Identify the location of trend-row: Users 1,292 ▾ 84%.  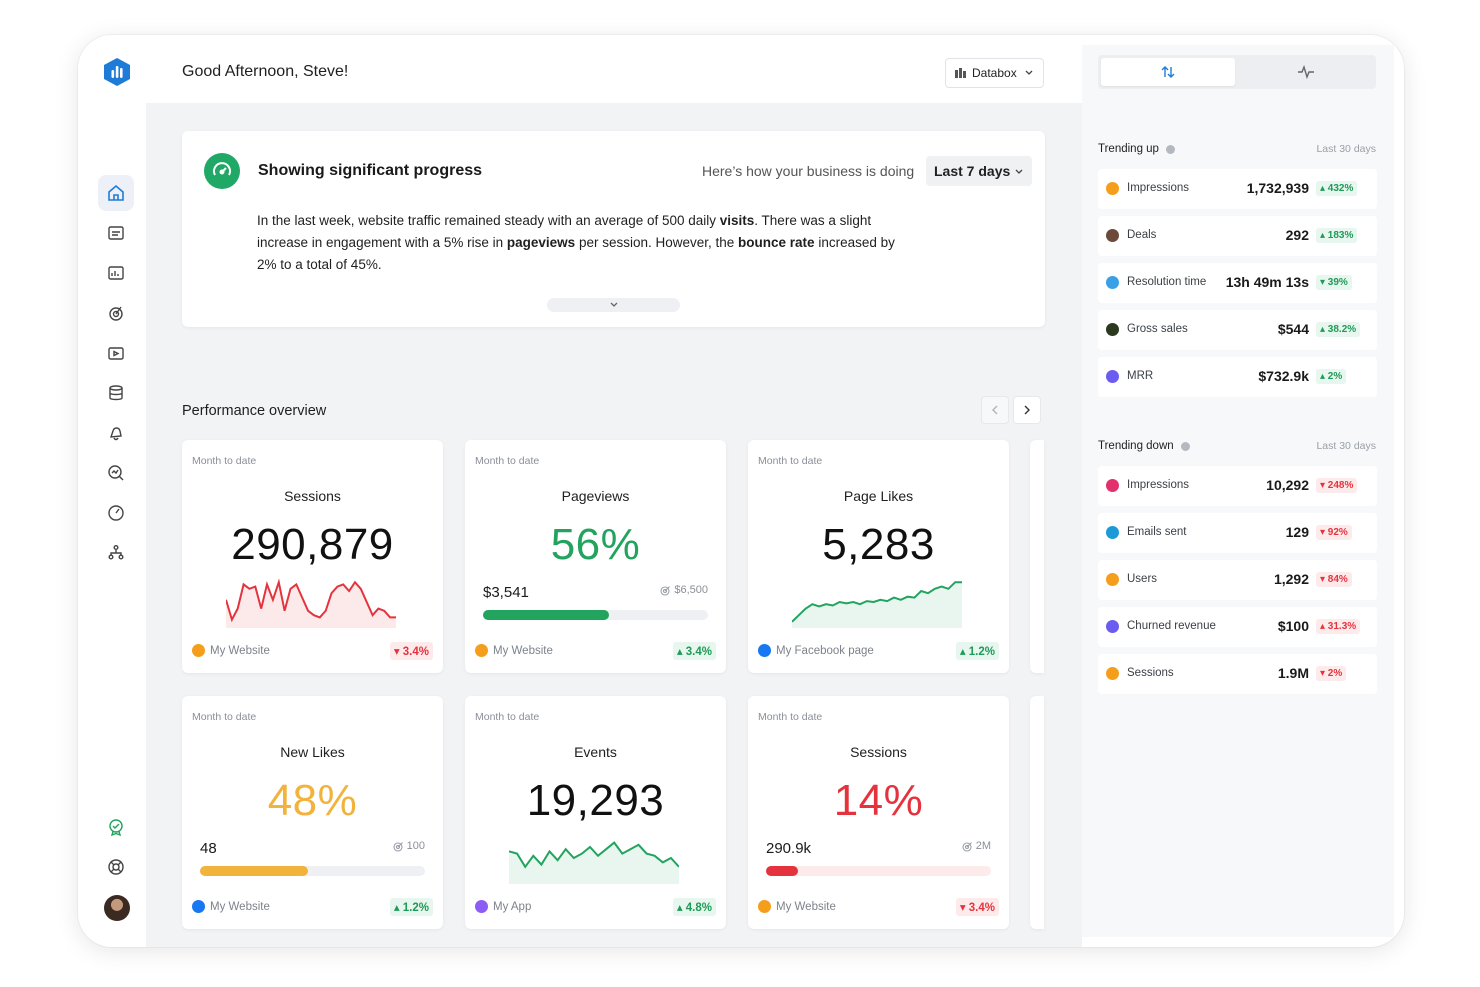
(1237, 580).